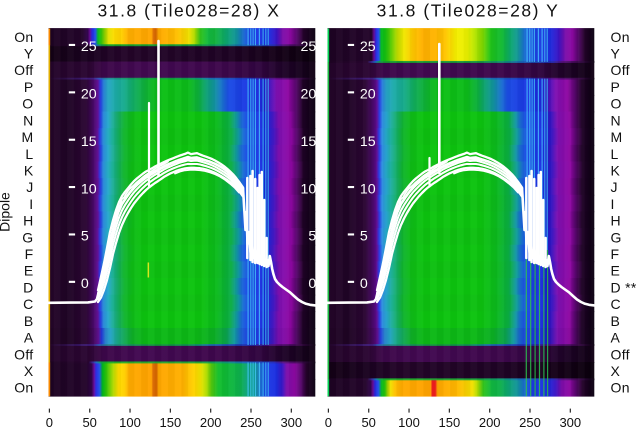  I want to click on svg-text: 31.8 (Tile028=28) X, so click(189, 11).